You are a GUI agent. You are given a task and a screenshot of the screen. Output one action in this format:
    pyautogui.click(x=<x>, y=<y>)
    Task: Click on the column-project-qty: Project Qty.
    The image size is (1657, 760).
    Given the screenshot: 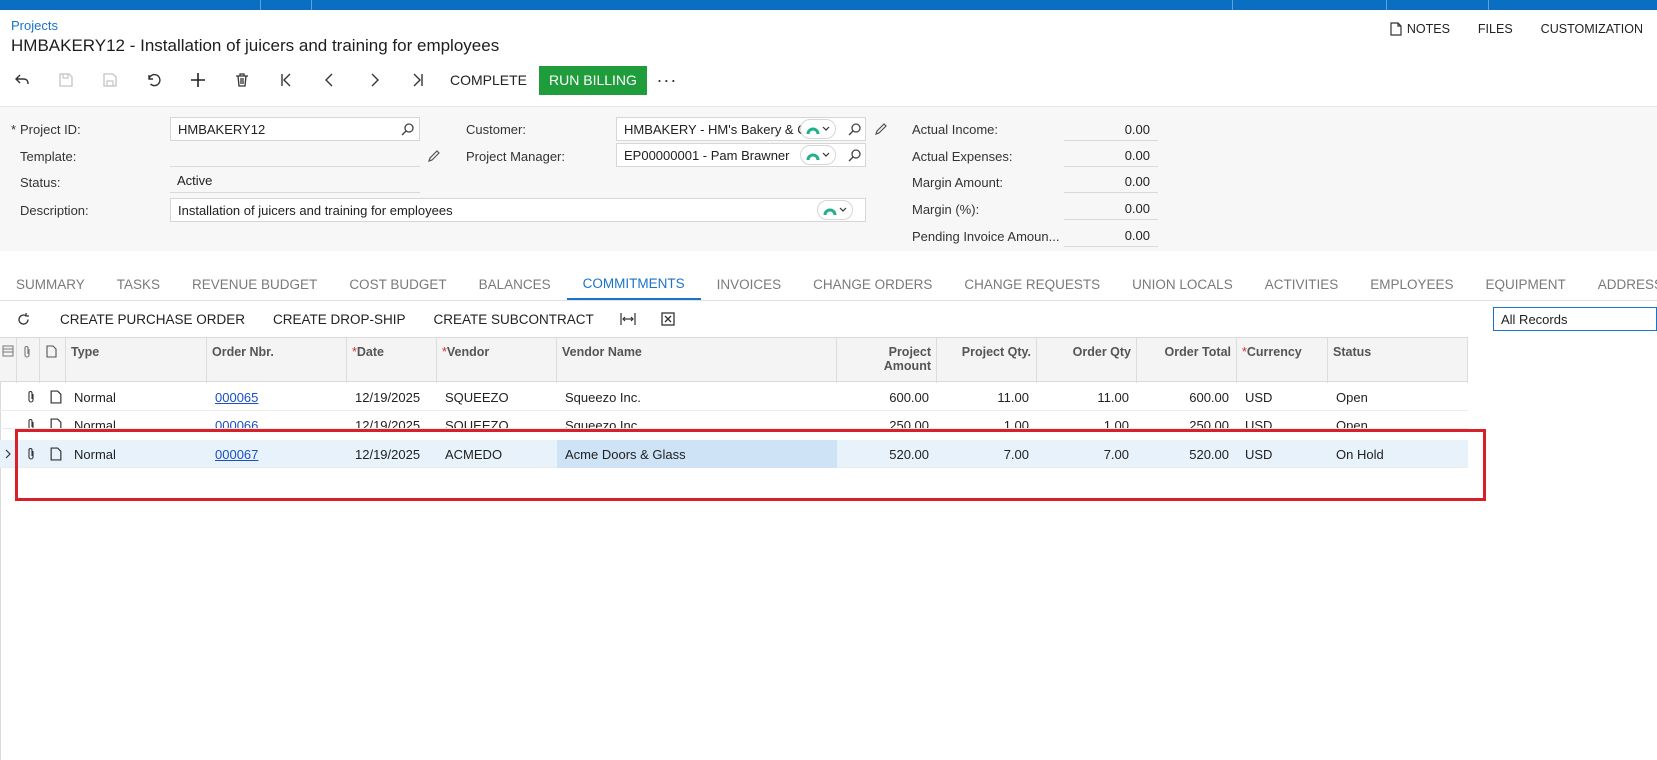 What is the action you would take?
    pyautogui.click(x=987, y=360)
    